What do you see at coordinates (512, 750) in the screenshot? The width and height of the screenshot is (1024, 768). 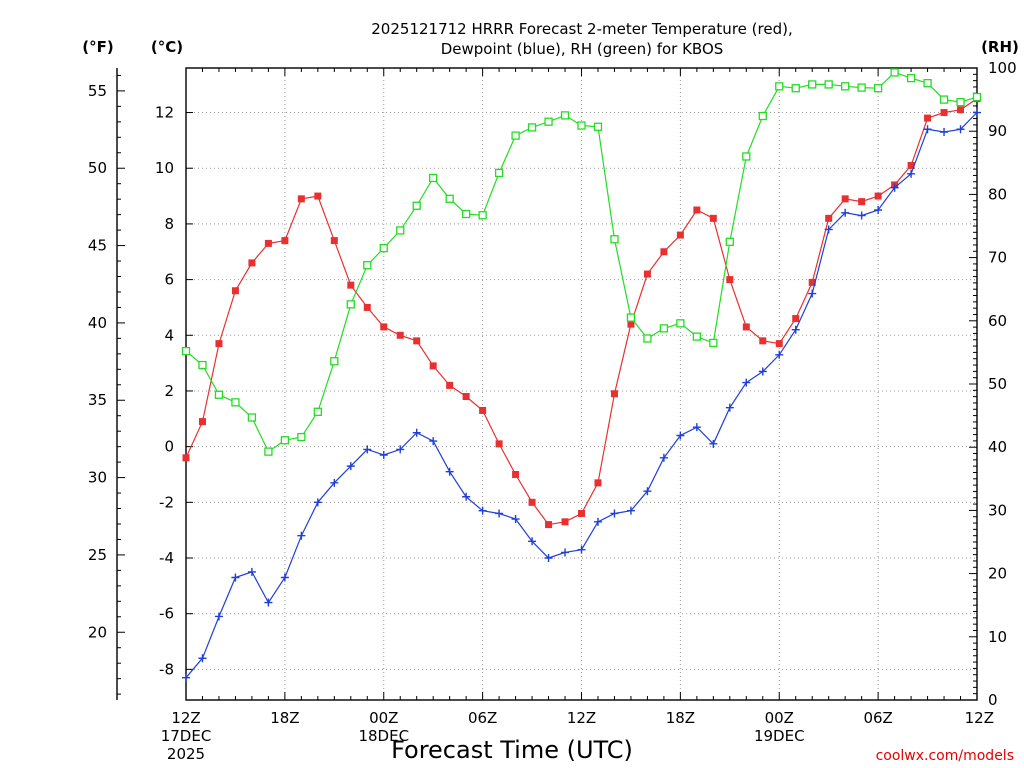 I see `x-axis-title: Forecast Time (UTC)` at bounding box center [512, 750].